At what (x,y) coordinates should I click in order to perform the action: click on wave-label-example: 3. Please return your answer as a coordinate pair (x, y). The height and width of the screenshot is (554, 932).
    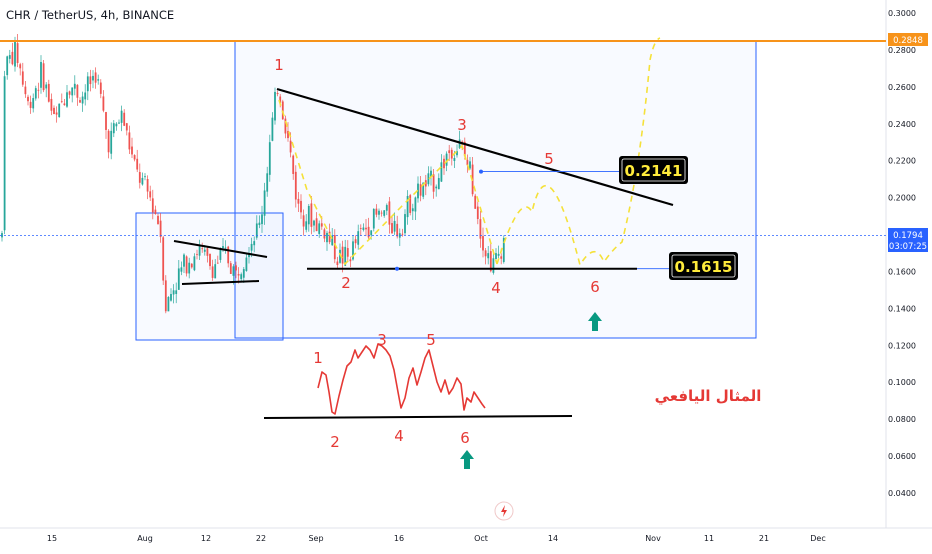
    Looking at the image, I should click on (382, 340).